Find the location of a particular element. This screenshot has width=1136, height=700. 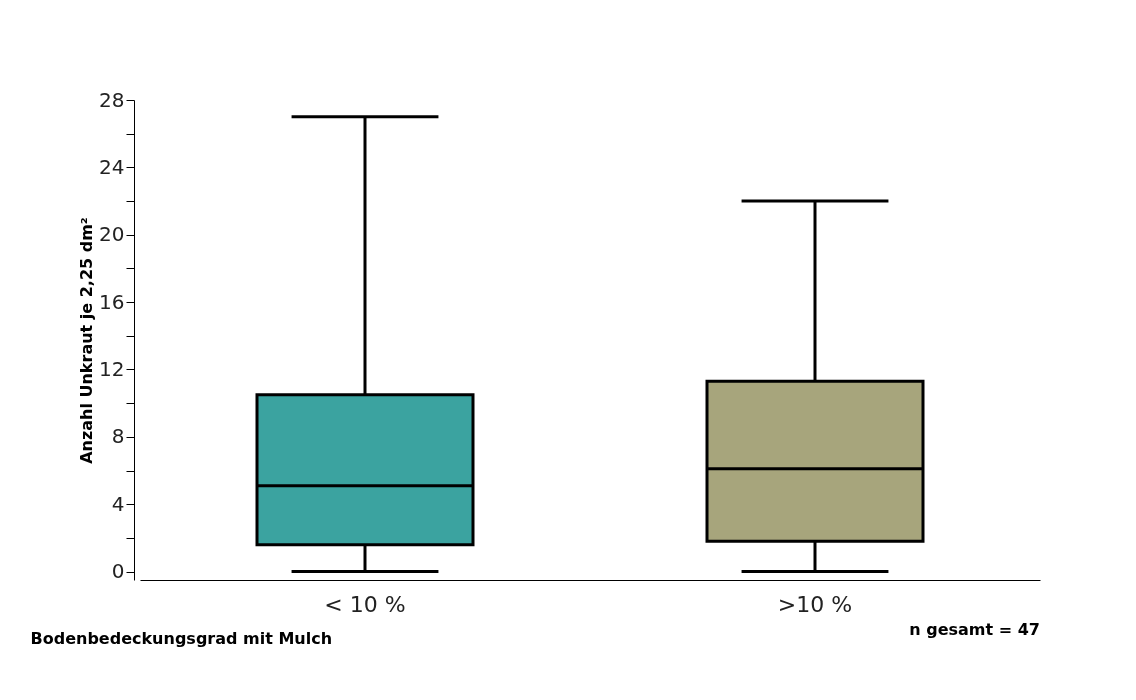

y-tick-label: 4 is located at coordinates (118, 503).